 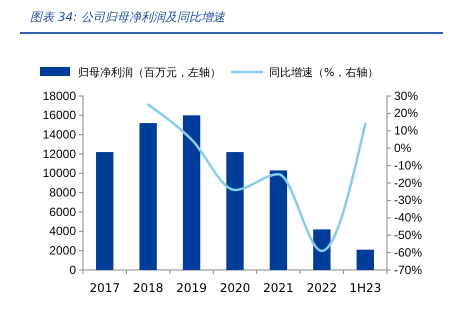 I want to click on x-tick-label: 2017, so click(x=104, y=288).